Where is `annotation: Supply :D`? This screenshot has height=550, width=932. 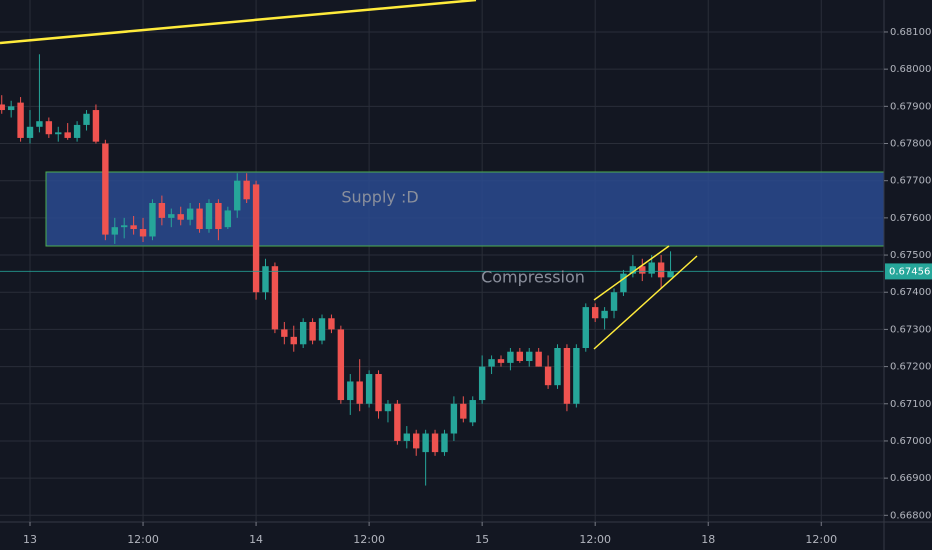 annotation: Supply :D is located at coordinates (379, 197).